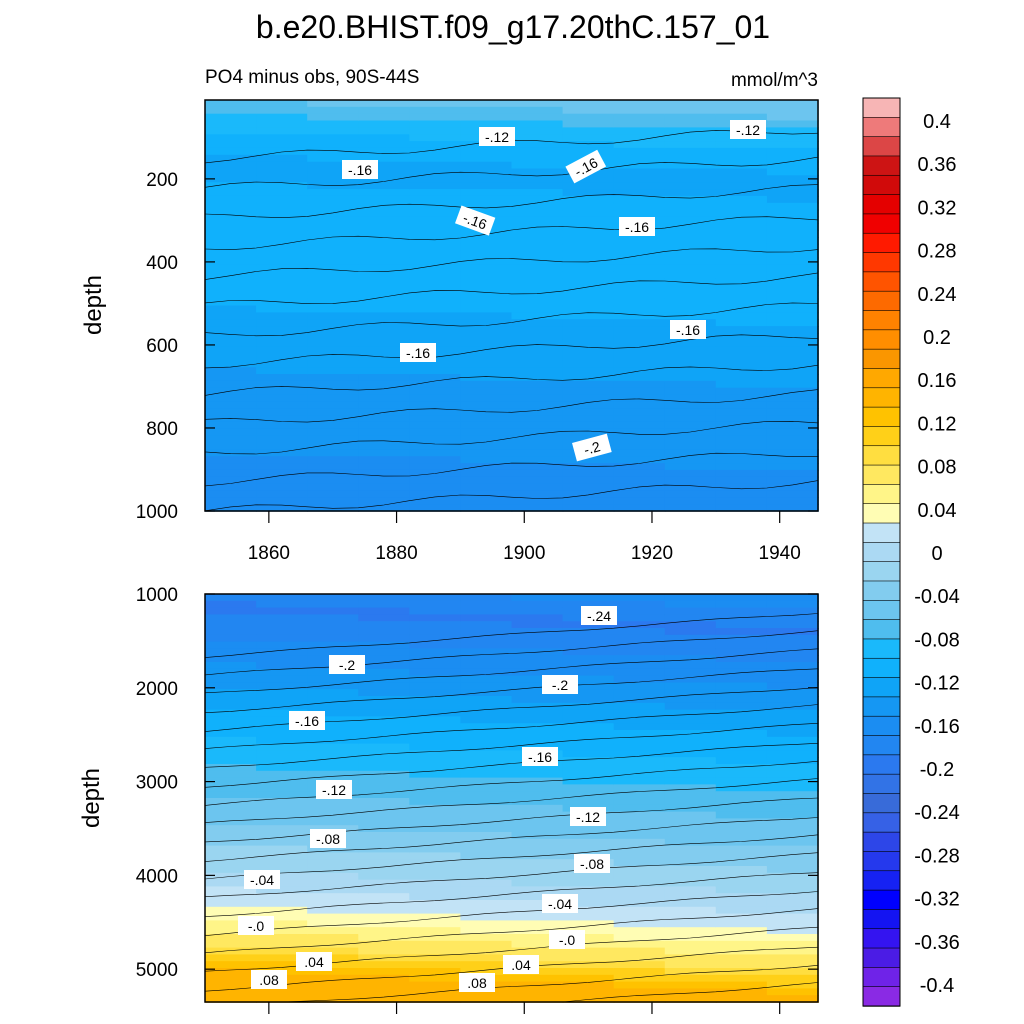  Describe the element at coordinates (592, 863) in the screenshot. I see `contour-label-background` at that location.